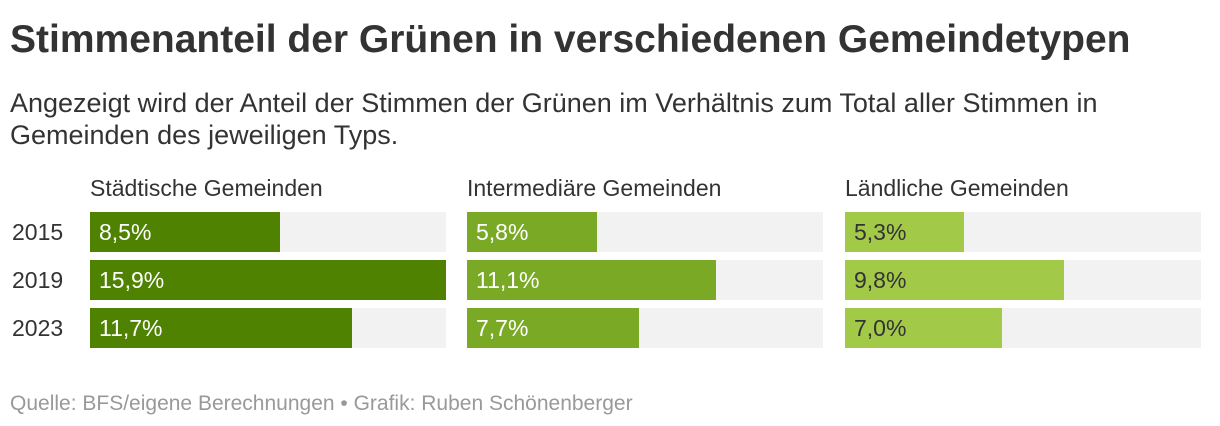 Image resolution: width=1220 pixels, height=426 pixels. Describe the element at coordinates (880, 280) in the screenshot. I see `bar-value-label-laendlich-2019: 9,8%` at that location.